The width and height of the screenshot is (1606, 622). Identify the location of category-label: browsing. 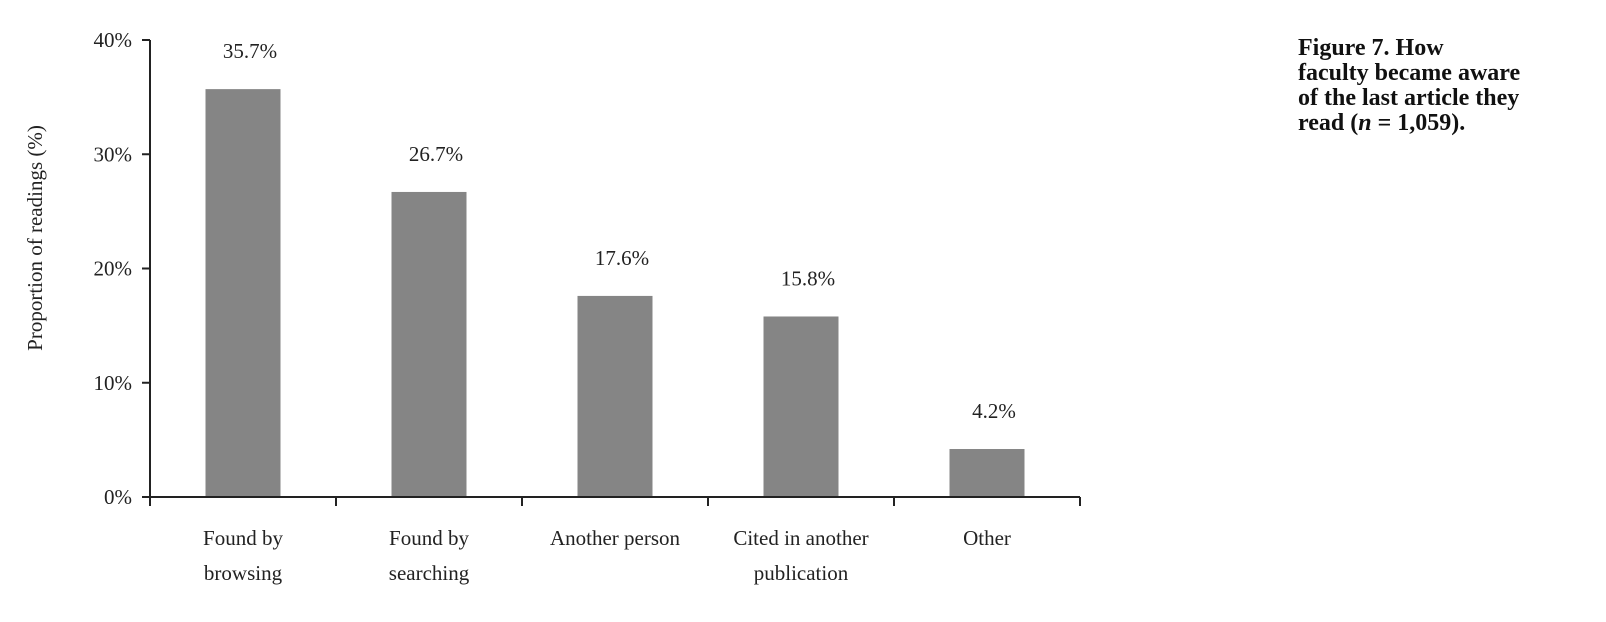
(243, 573).